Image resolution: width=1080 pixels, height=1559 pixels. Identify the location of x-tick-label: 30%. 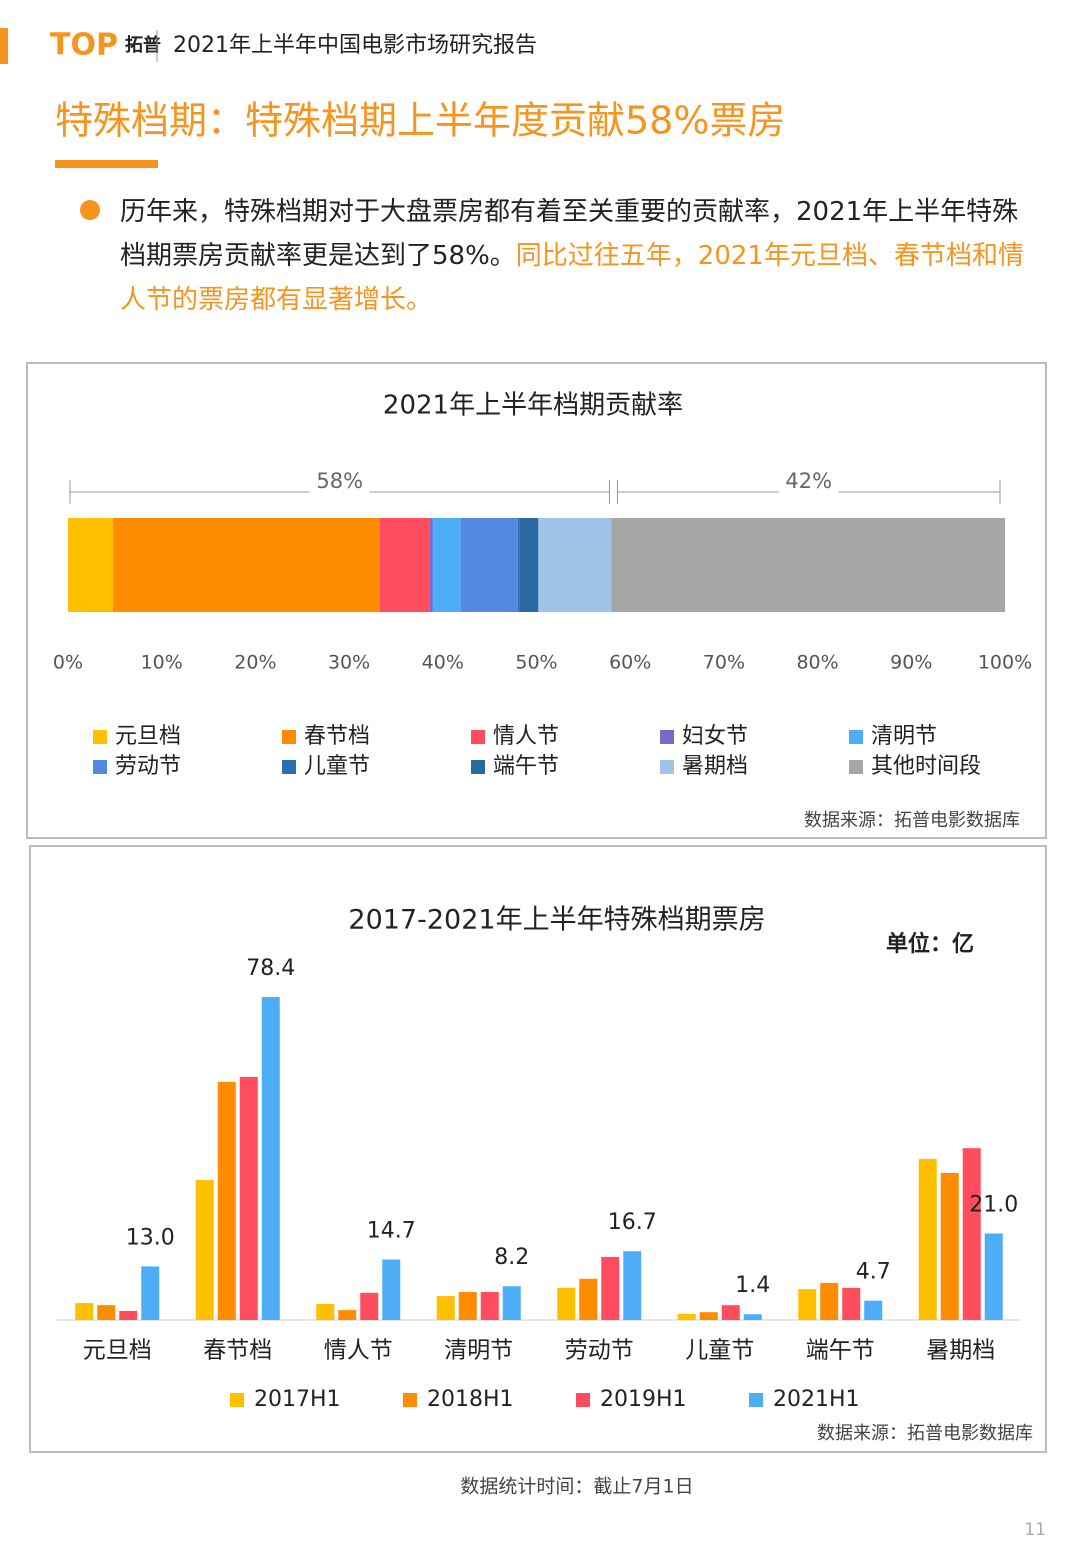
(349, 663).